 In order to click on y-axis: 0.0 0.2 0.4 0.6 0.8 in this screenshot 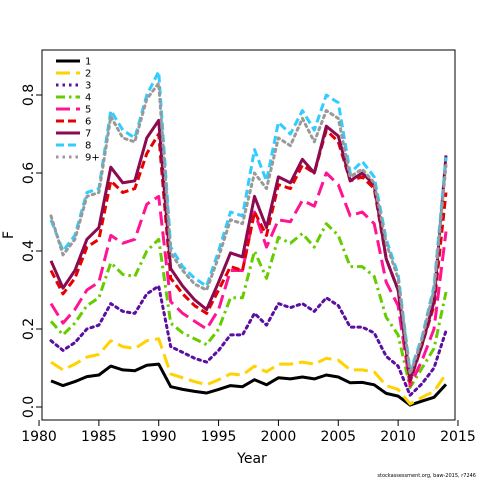, I will do `click(31, 251)`.